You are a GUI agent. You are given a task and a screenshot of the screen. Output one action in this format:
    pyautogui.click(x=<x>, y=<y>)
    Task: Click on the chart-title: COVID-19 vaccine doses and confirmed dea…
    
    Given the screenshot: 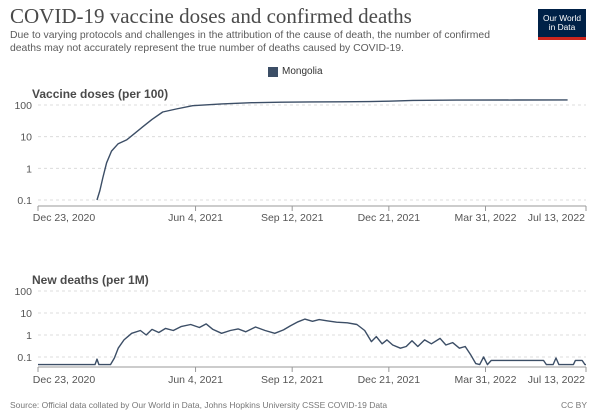 What is the action you would take?
    pyautogui.click(x=211, y=16)
    